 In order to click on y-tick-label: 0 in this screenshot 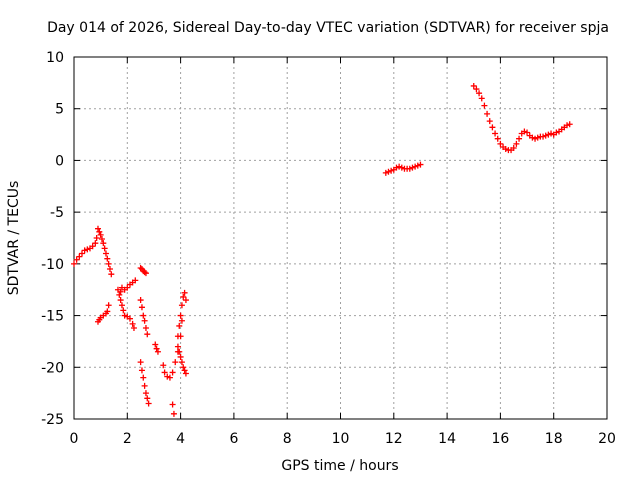, I will do `click(59, 161)`.